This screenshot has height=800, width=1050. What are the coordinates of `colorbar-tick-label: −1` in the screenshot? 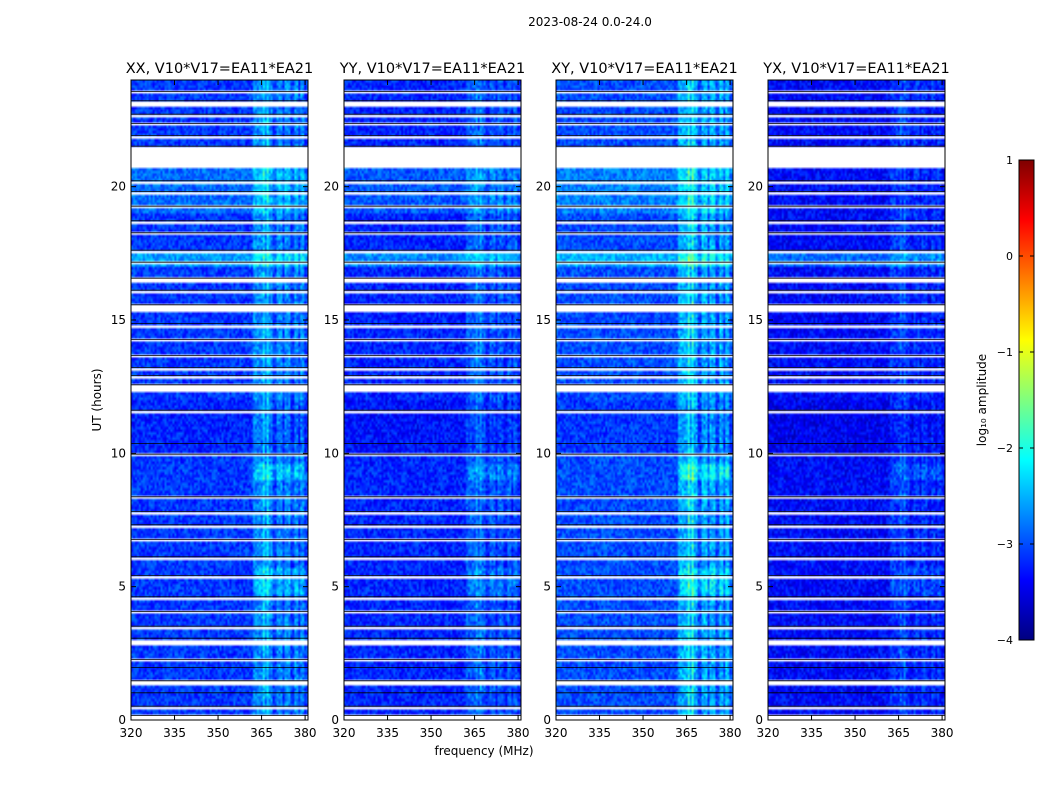 It's located at (1005, 352).